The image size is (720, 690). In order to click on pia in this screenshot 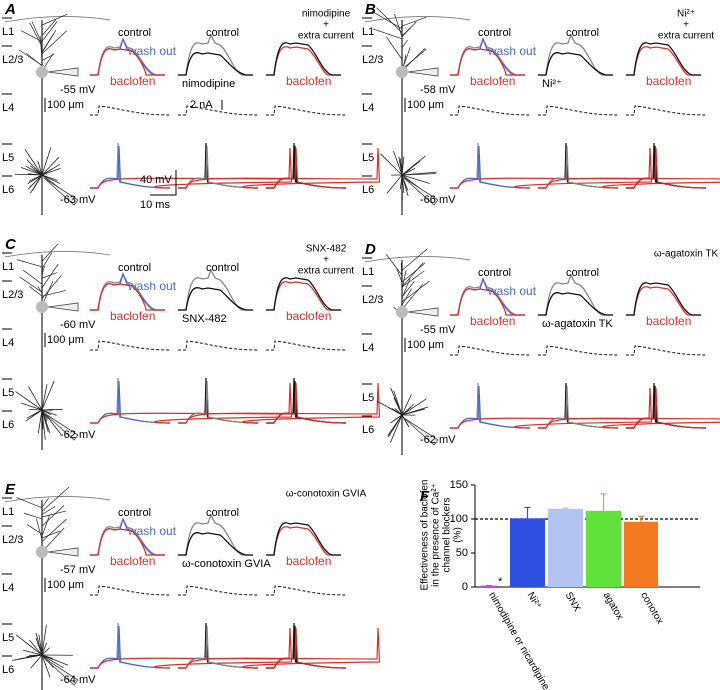, I will do `click(417, 19)`.